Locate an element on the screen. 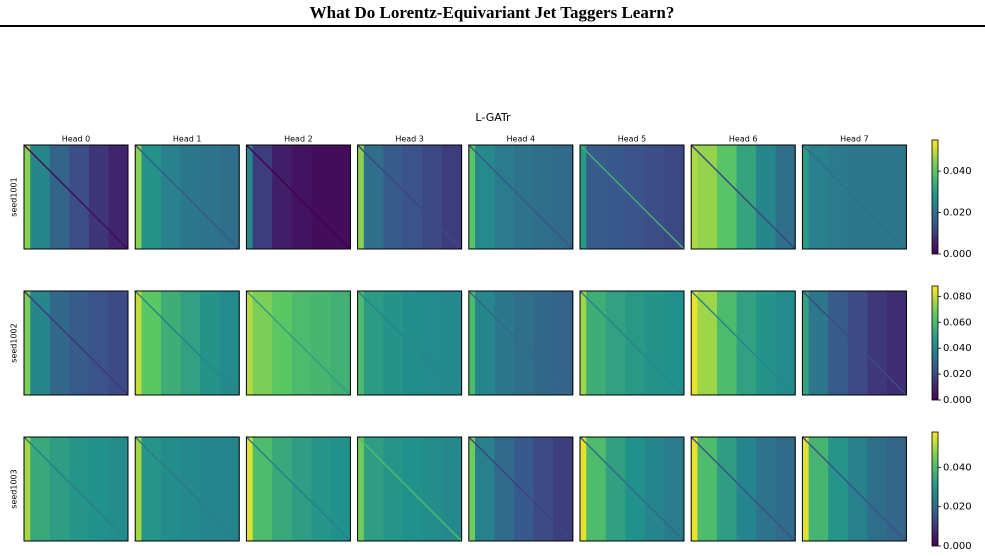 The width and height of the screenshot is (985, 556). figure-title: L-GATr is located at coordinates (493, 117).